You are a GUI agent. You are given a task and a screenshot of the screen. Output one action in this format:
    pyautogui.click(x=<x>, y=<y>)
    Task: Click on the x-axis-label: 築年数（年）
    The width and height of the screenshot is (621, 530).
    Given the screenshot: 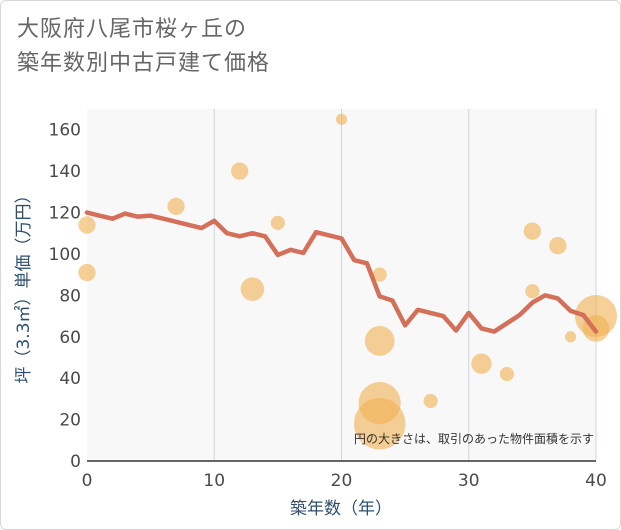 What is the action you would take?
    pyautogui.click(x=341, y=509)
    